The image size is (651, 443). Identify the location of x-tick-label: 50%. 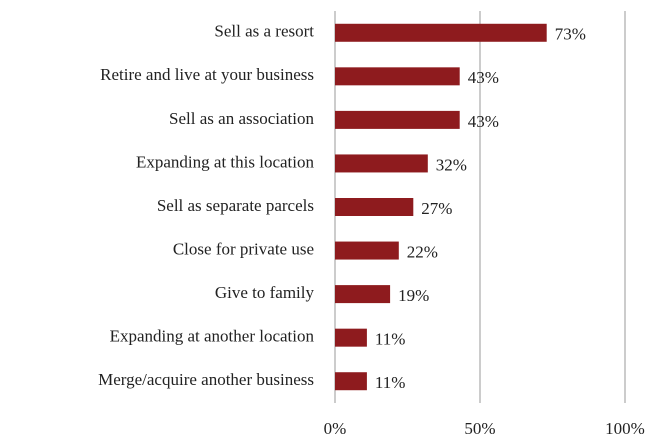
(479, 428).